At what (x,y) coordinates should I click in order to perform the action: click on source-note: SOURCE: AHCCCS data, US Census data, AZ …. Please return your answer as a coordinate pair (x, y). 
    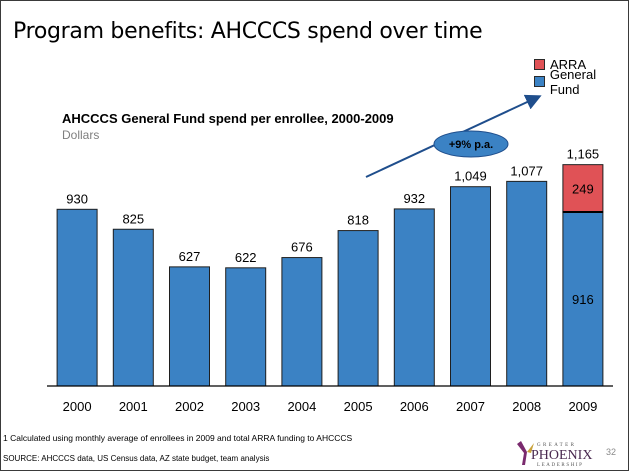
    Looking at the image, I should click on (136, 458).